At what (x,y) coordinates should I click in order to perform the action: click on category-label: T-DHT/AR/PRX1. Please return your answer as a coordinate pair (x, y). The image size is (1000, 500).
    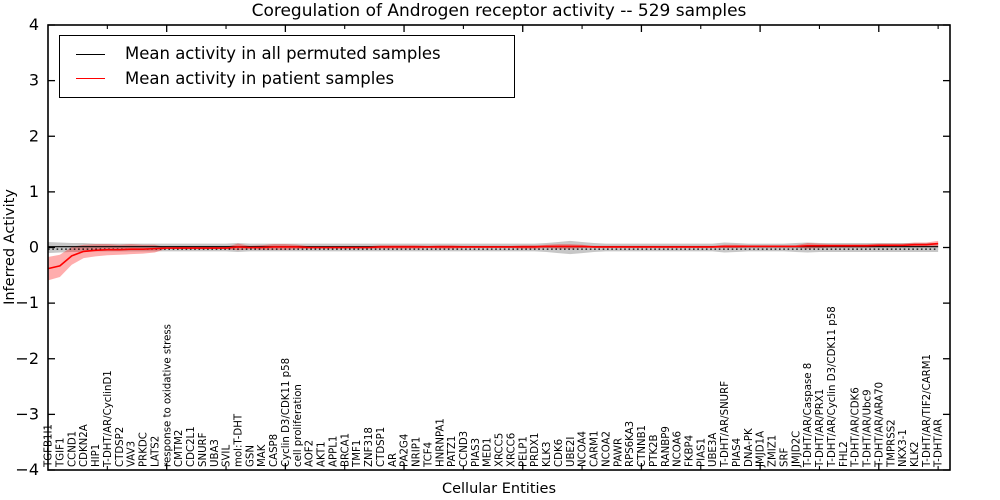
    Looking at the image, I should click on (820, 428).